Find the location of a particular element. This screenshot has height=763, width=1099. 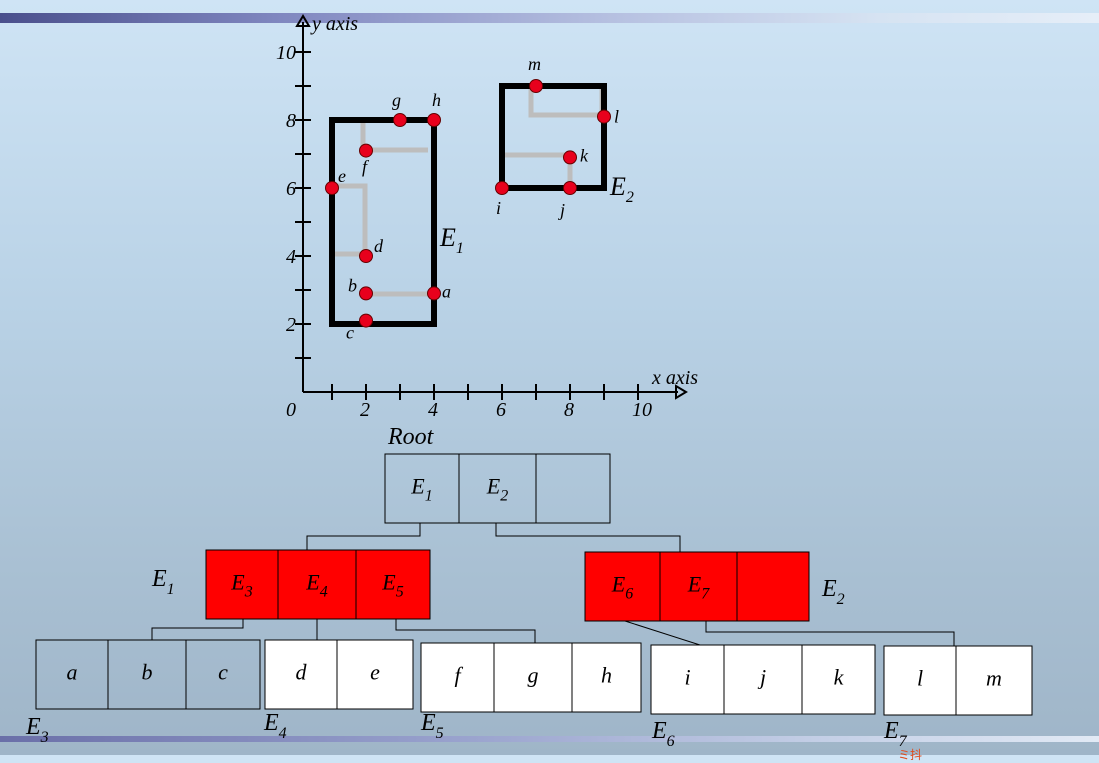

point-l is located at coordinates (604, 116).